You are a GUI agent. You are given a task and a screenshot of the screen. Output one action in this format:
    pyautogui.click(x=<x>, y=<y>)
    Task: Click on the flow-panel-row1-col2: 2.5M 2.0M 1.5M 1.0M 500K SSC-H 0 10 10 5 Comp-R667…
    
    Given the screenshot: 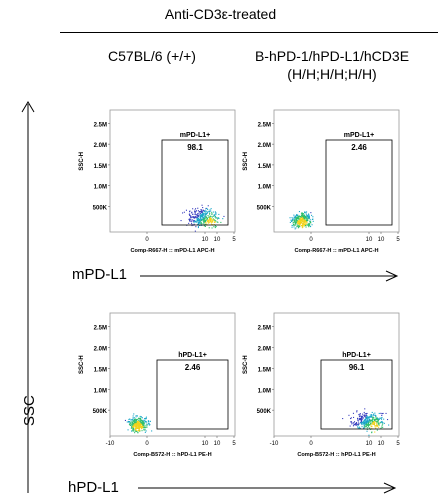 What is the action you would take?
    pyautogui.click(x=321, y=181)
    